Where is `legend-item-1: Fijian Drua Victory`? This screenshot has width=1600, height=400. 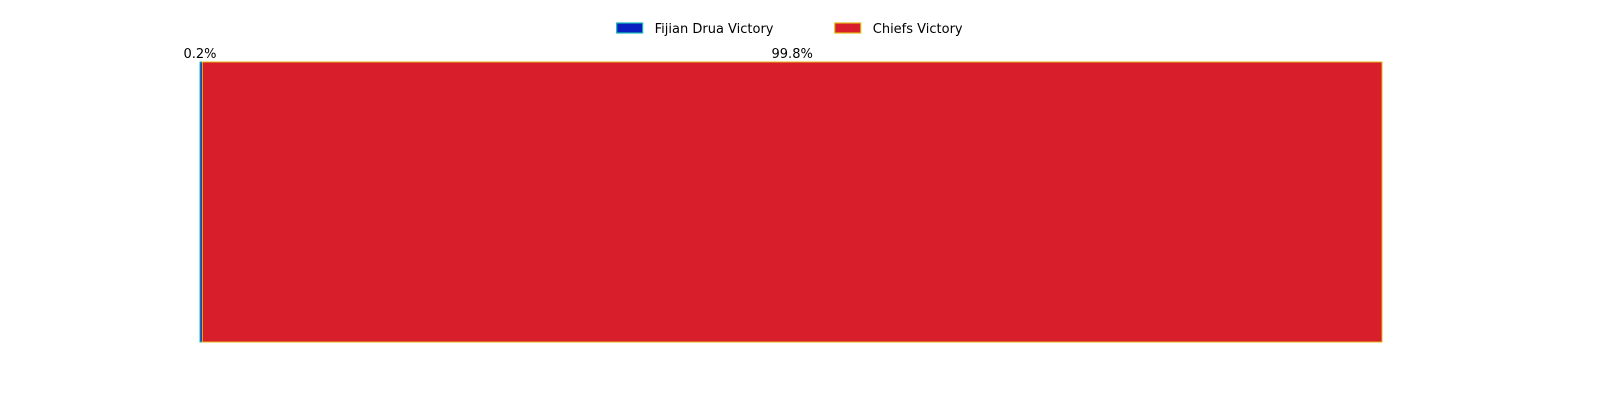 legend-item-1: Fijian Drua Victory is located at coordinates (695, 29).